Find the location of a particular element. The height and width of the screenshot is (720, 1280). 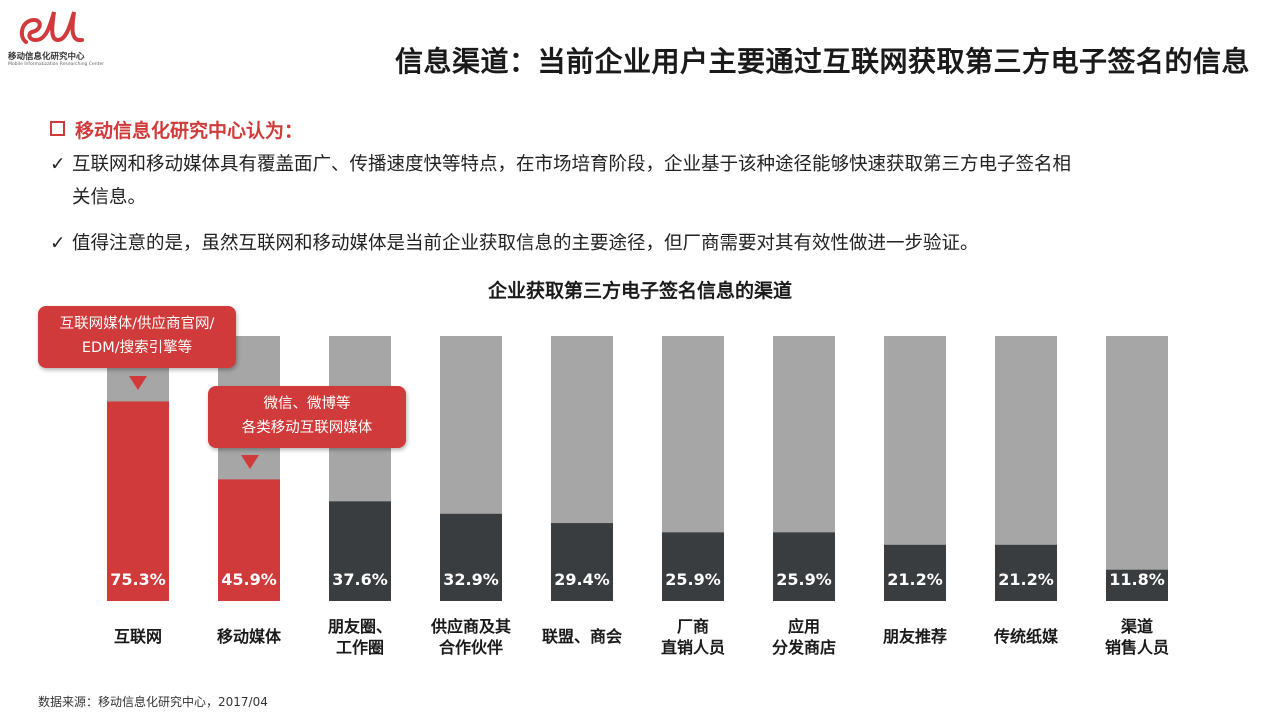

category-label: 销售人员 is located at coordinates (1137, 647).